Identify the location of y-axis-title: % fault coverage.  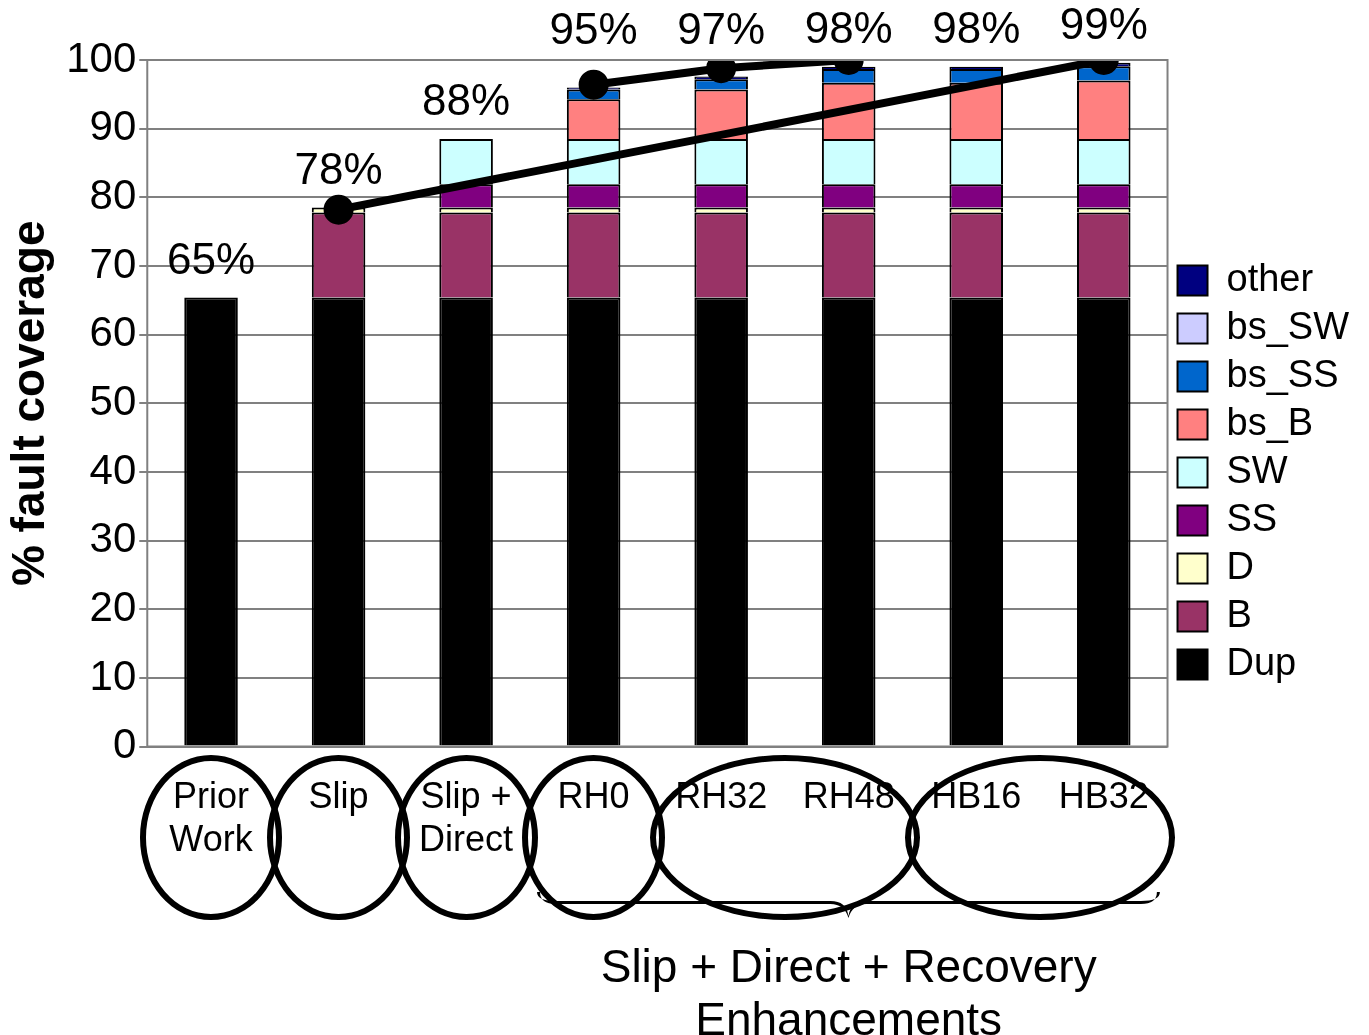
(28, 403).